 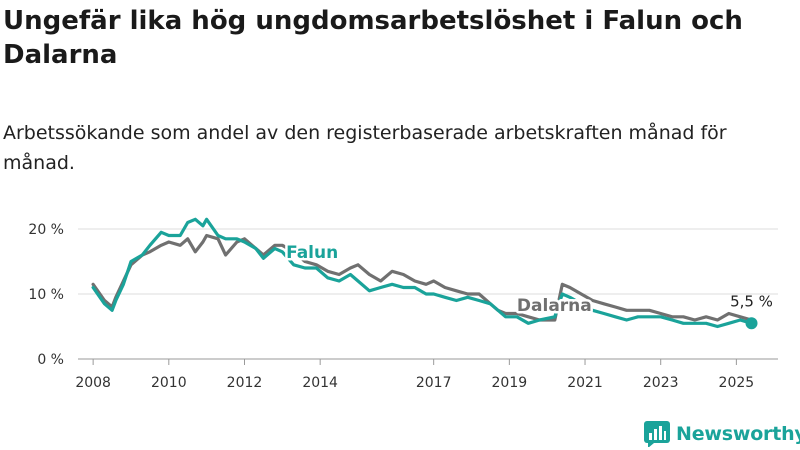 I want to click on newsworthy-brand: Newsworthy, so click(x=722, y=434).